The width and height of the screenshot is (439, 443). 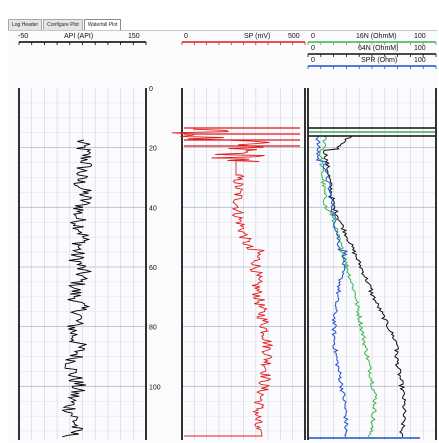 What do you see at coordinates (134, 36) in the screenshot?
I see `track1-max-label: 150` at bounding box center [134, 36].